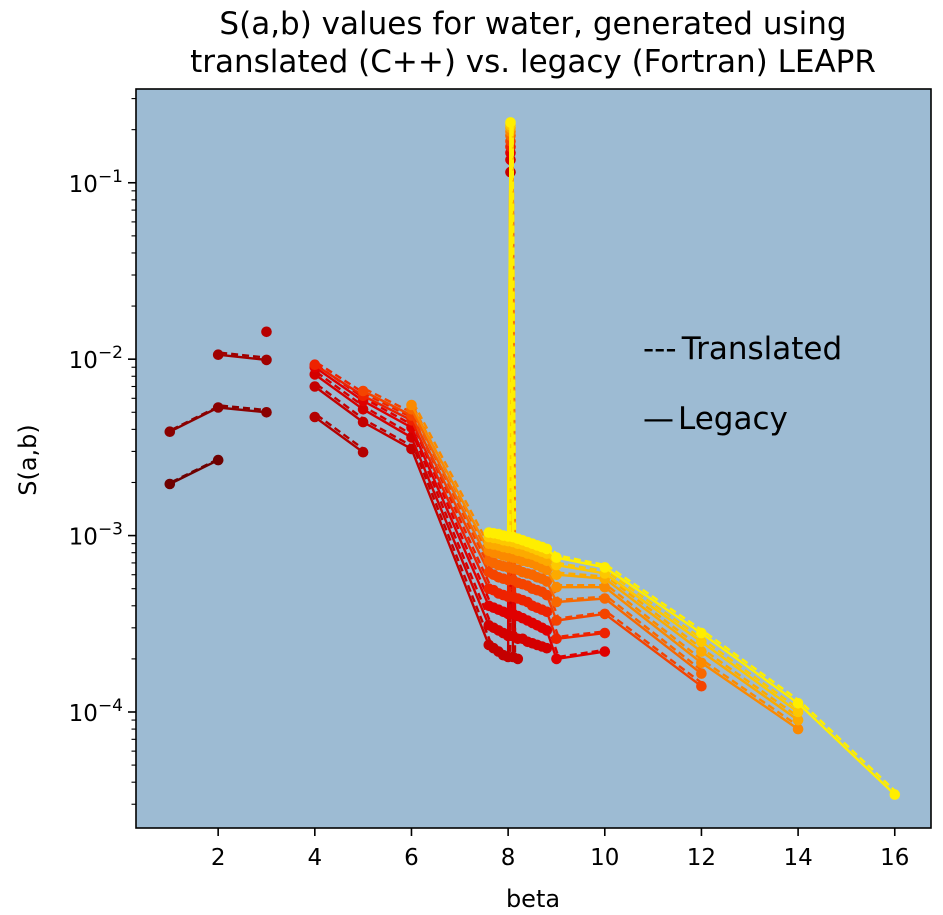  I want to click on x-tick-label: 12, so click(701, 858).